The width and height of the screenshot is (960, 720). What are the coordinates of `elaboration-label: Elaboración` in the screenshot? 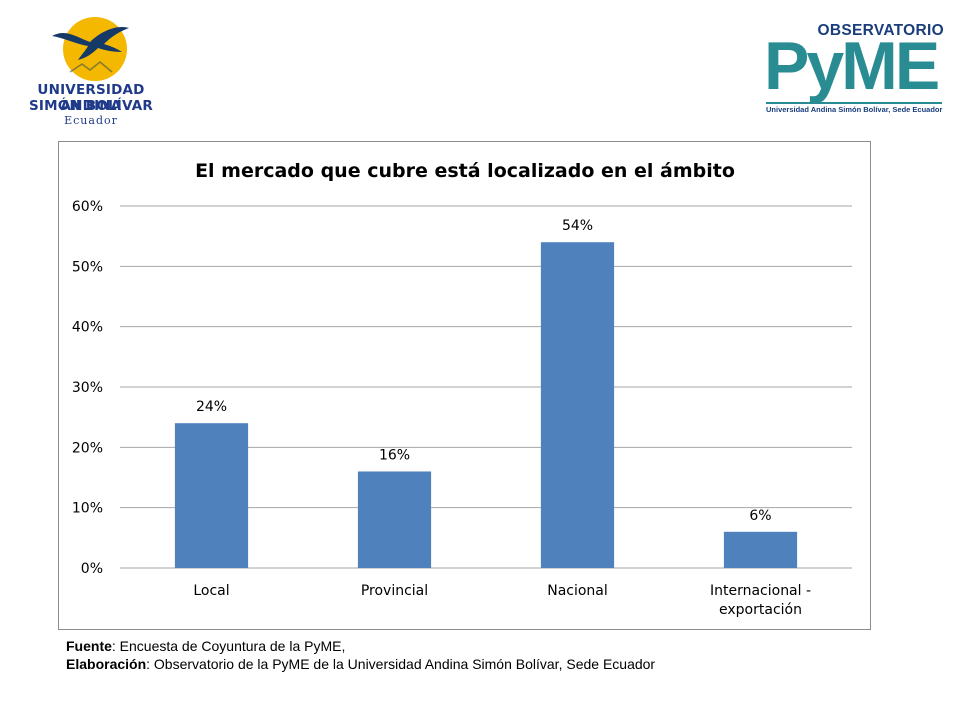 It's located at (106, 664).